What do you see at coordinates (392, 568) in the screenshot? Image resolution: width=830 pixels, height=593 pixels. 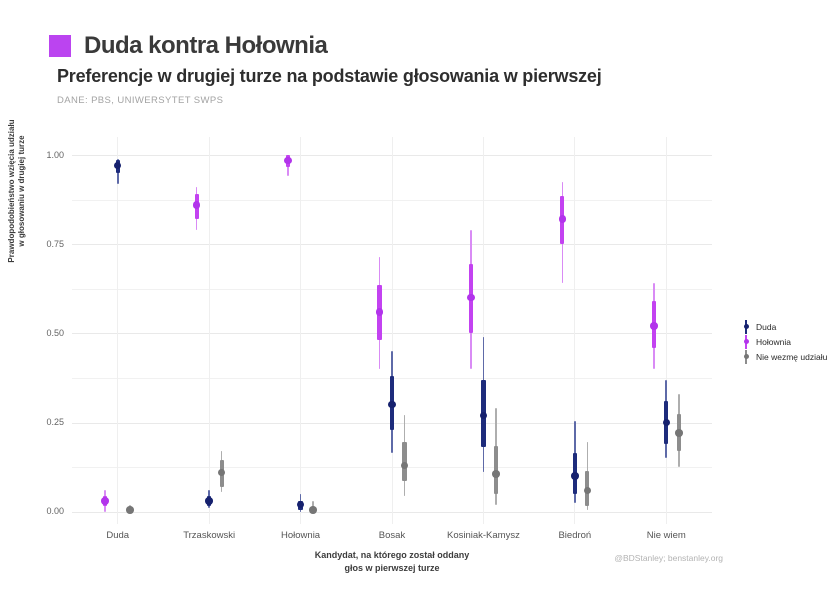 I see `x-axis-title-line: głos w pierwszej turze` at bounding box center [392, 568].